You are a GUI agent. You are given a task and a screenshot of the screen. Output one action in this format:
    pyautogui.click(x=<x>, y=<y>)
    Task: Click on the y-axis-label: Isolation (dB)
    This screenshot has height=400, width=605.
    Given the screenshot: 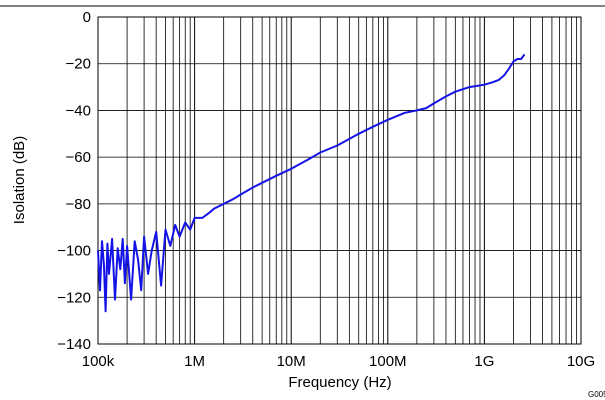 What is the action you would take?
    pyautogui.click(x=19, y=180)
    